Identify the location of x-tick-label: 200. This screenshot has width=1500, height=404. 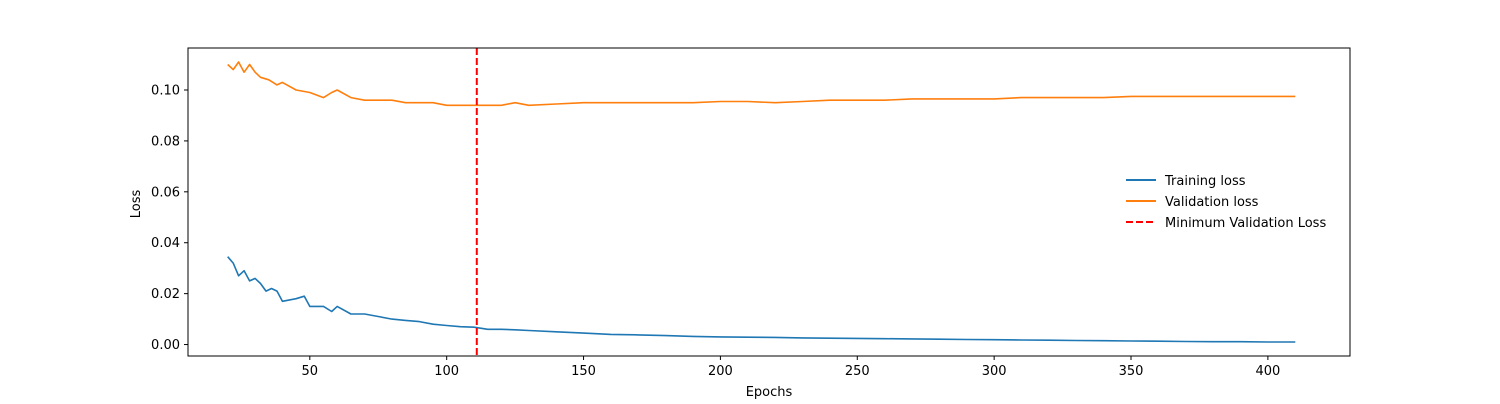
(720, 371).